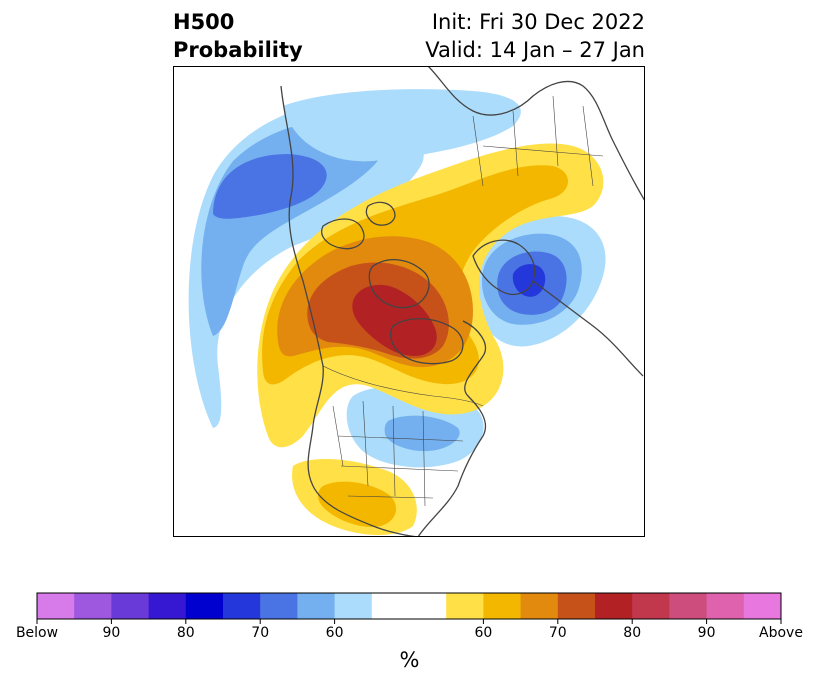 This screenshot has height=686, width=819. Describe the element at coordinates (238, 36) in the screenshot. I see `title-block-left: H500 Probability` at that location.